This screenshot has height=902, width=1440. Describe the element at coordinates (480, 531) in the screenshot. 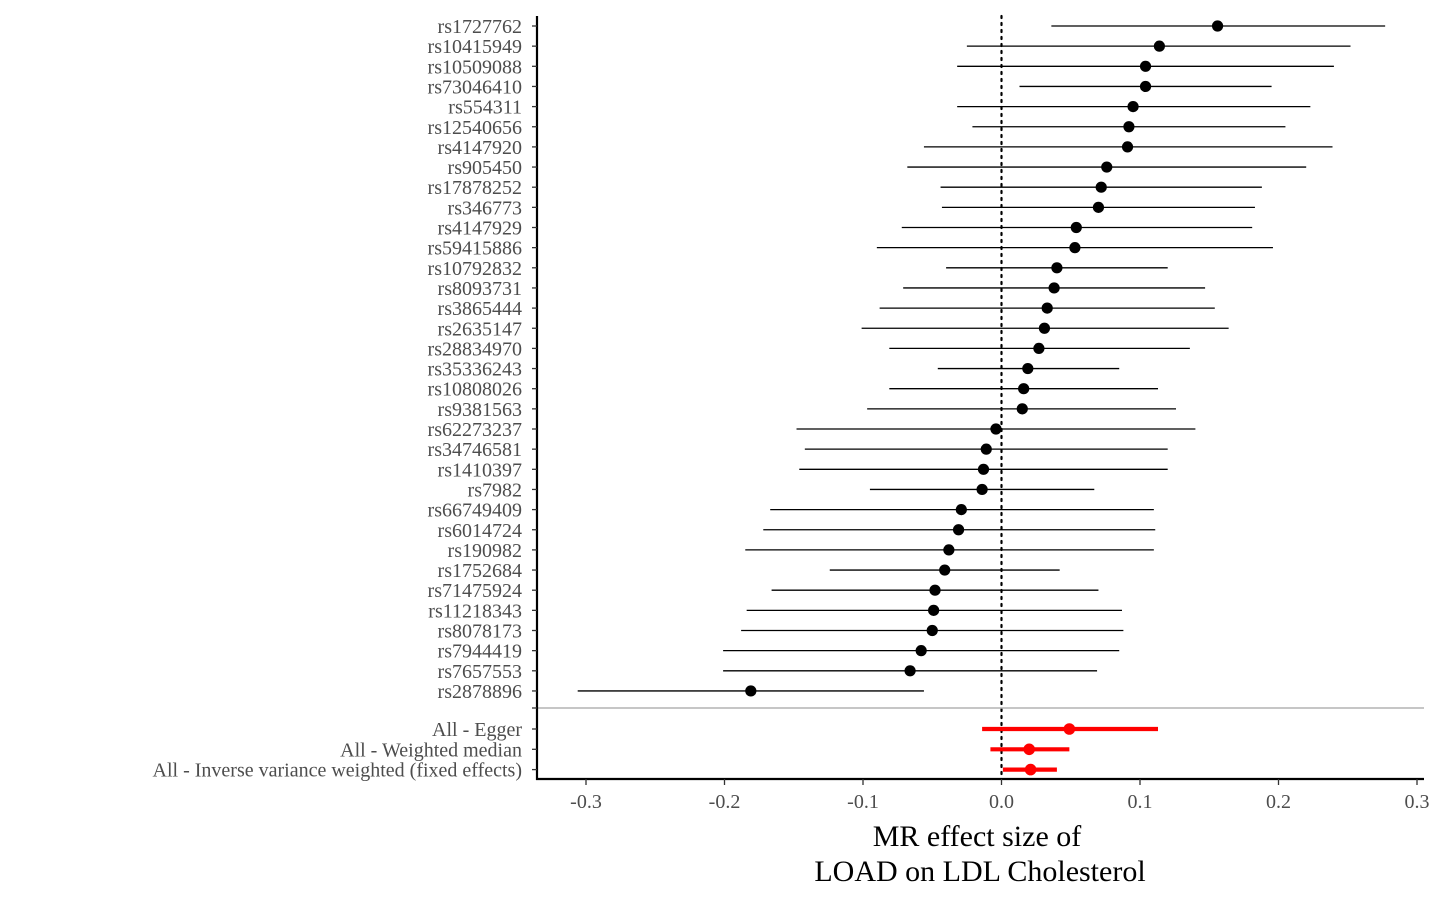

I see `y-axis-label: rs6014724` at that location.